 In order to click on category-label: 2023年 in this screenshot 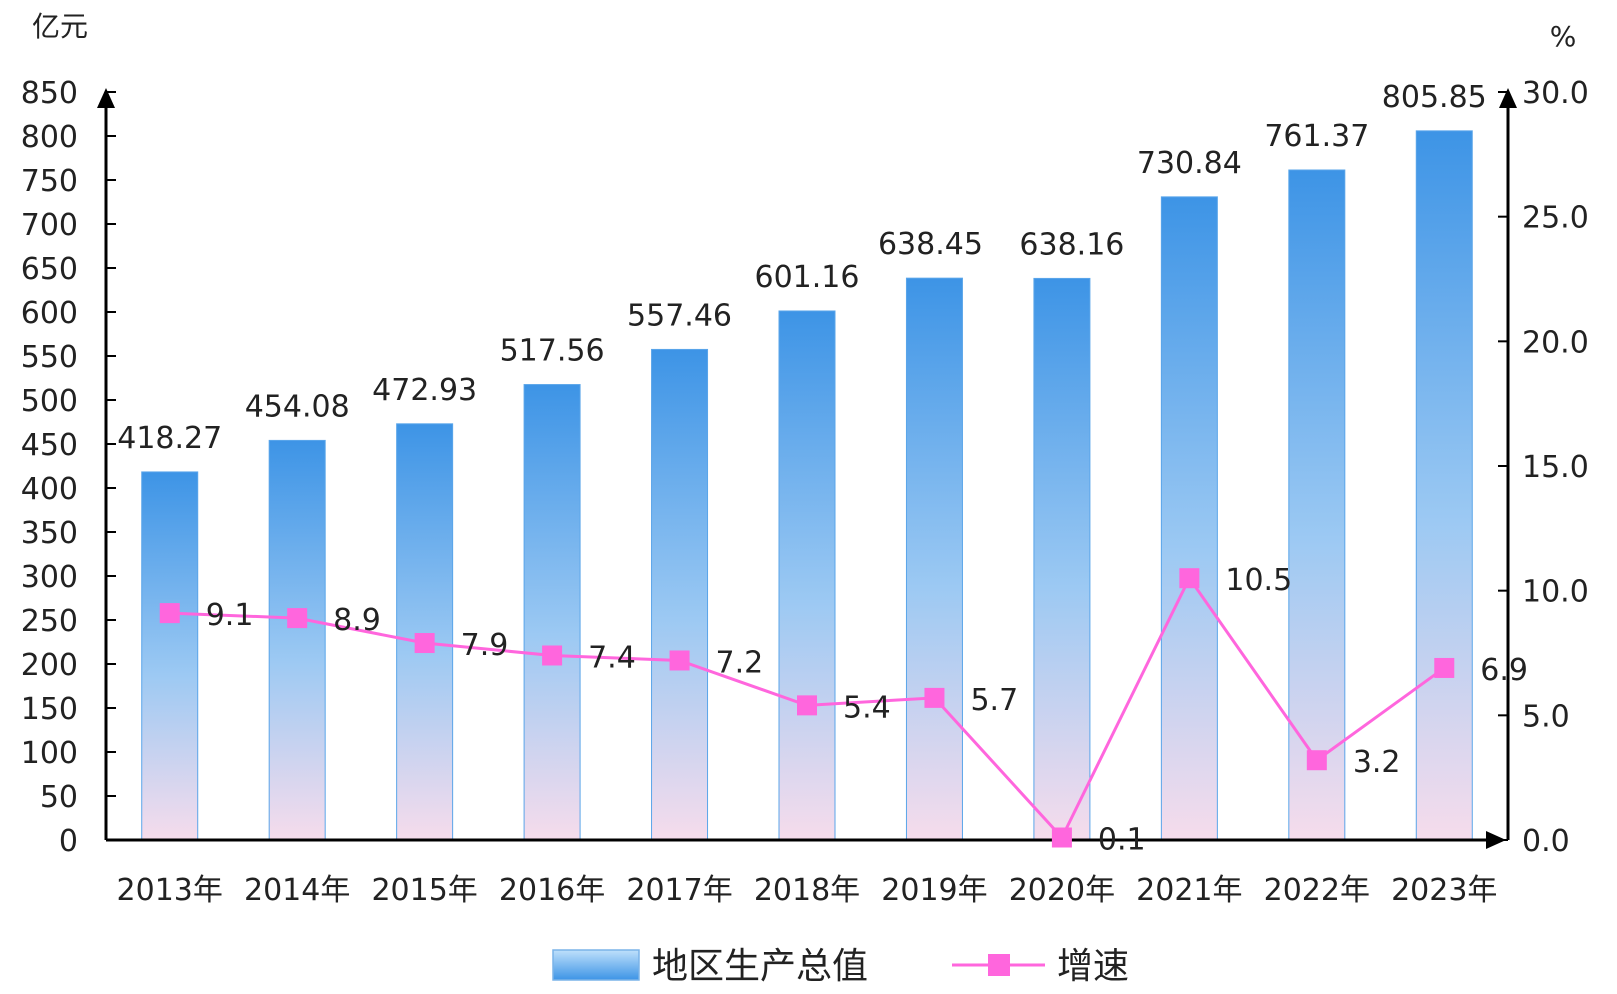, I will do `click(1444, 890)`.